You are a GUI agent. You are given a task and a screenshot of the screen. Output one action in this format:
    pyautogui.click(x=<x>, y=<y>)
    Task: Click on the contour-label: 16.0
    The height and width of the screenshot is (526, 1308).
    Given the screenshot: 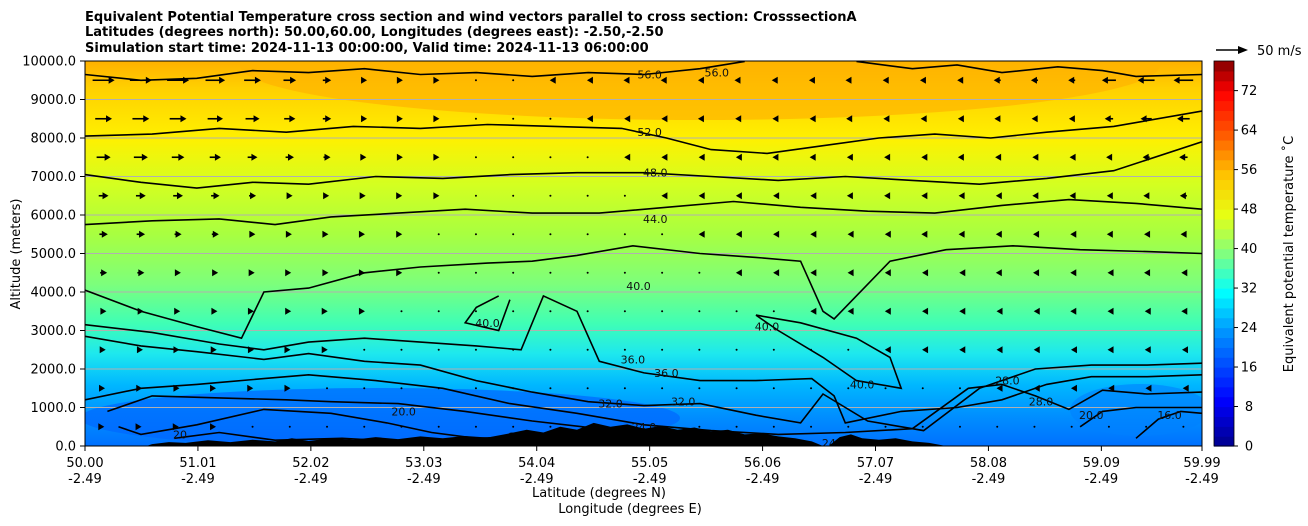 What is the action you would take?
    pyautogui.click(x=1169, y=415)
    